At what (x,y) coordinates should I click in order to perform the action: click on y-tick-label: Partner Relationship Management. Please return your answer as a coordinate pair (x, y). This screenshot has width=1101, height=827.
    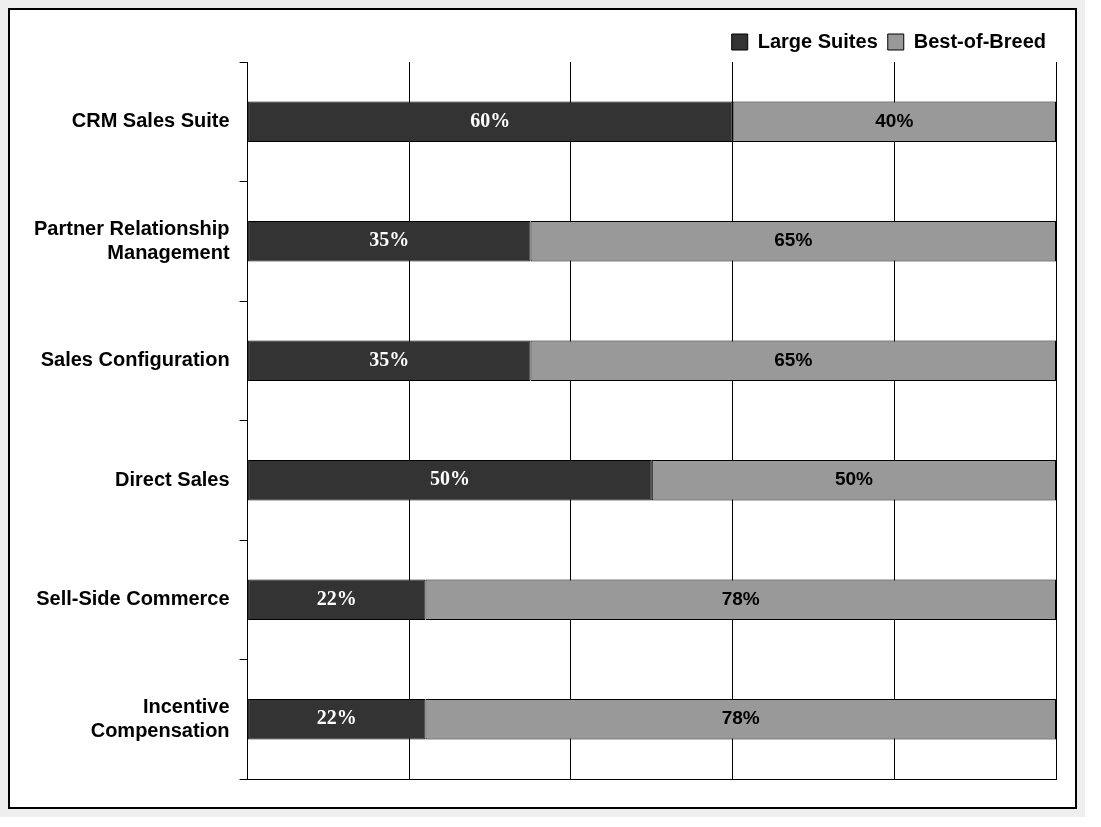
    Looking at the image, I should click on (131, 239).